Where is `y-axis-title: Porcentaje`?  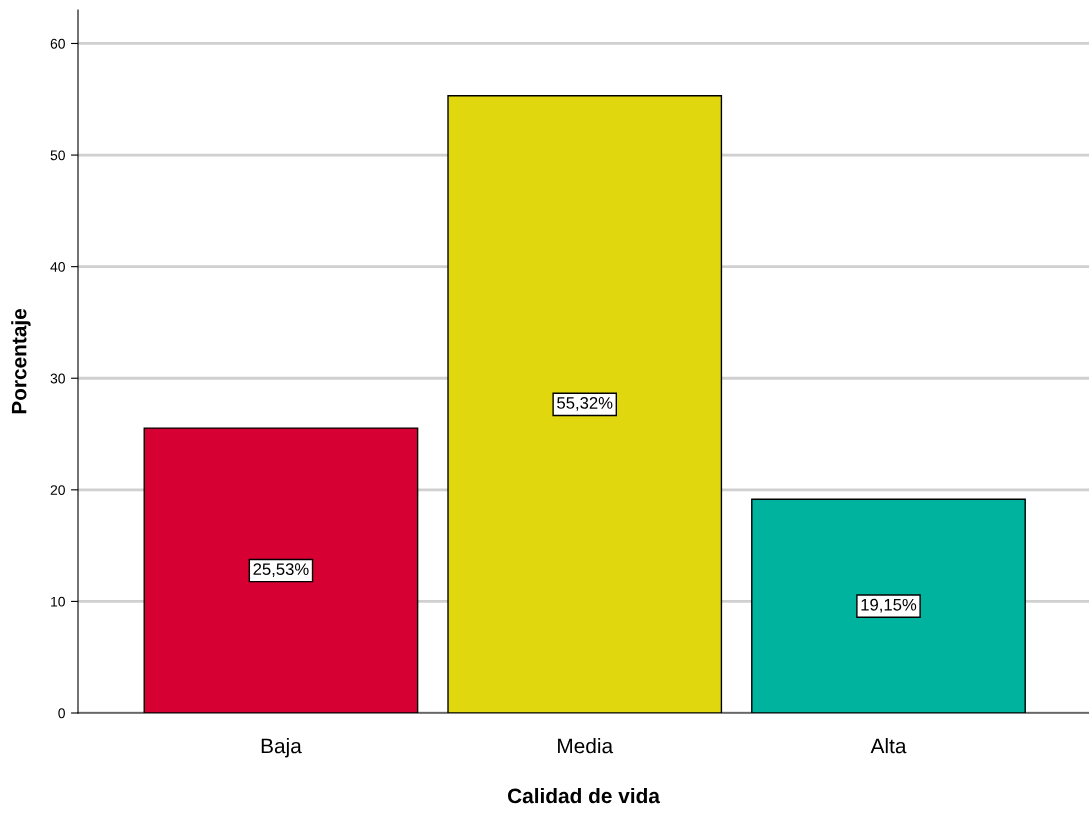
y-axis-title: Porcentaje is located at coordinates (21, 361).